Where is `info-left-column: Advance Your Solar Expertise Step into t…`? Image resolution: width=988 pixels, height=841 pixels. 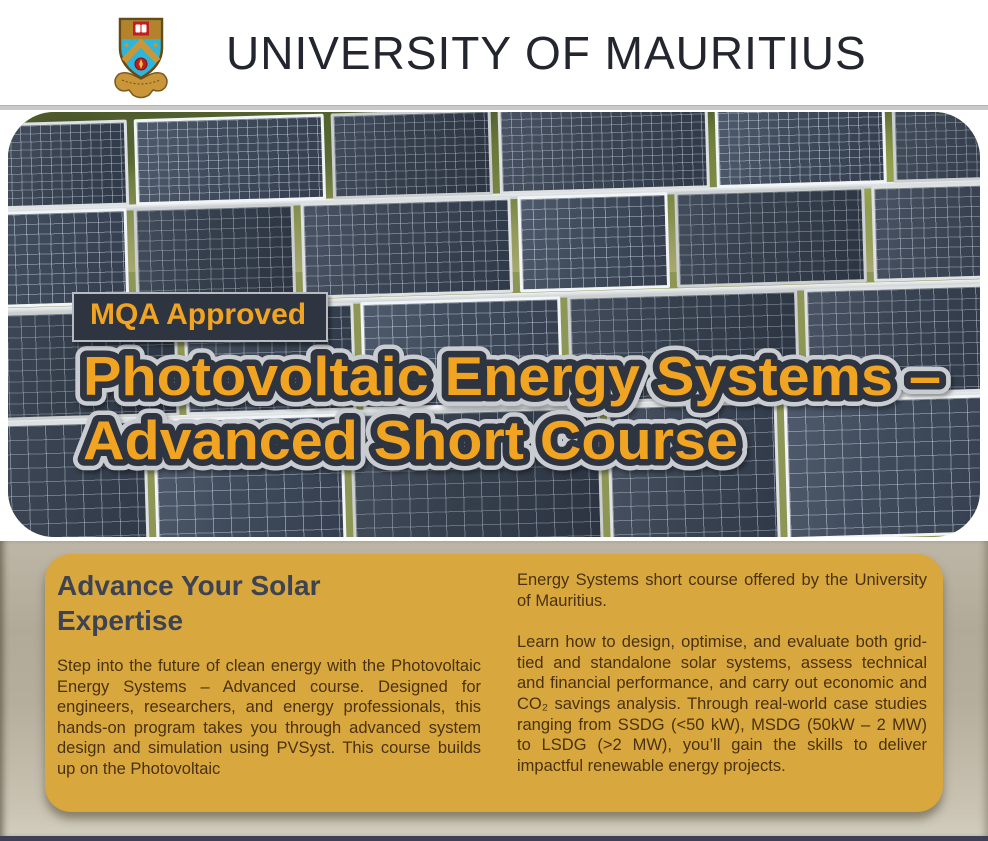 info-left-column: Advance Your Solar Expertise Step into t… is located at coordinates (269, 689).